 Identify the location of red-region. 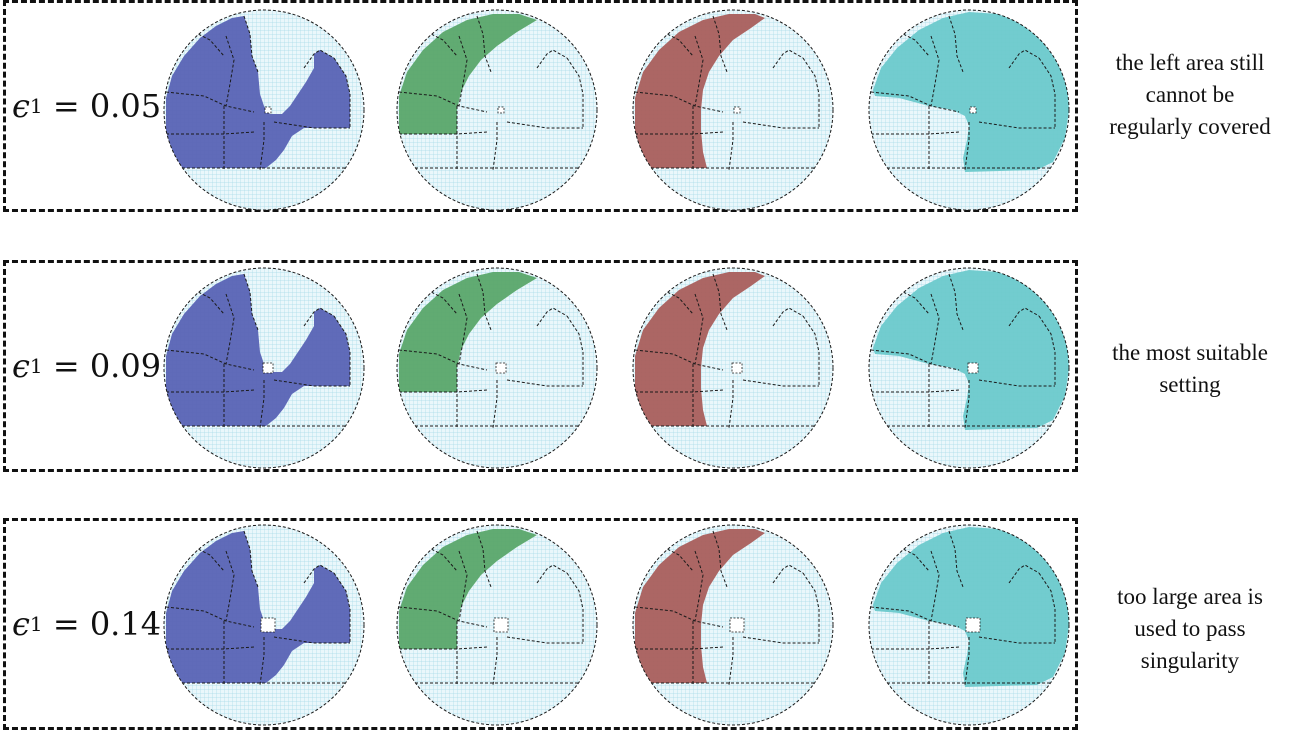
(700, 349).